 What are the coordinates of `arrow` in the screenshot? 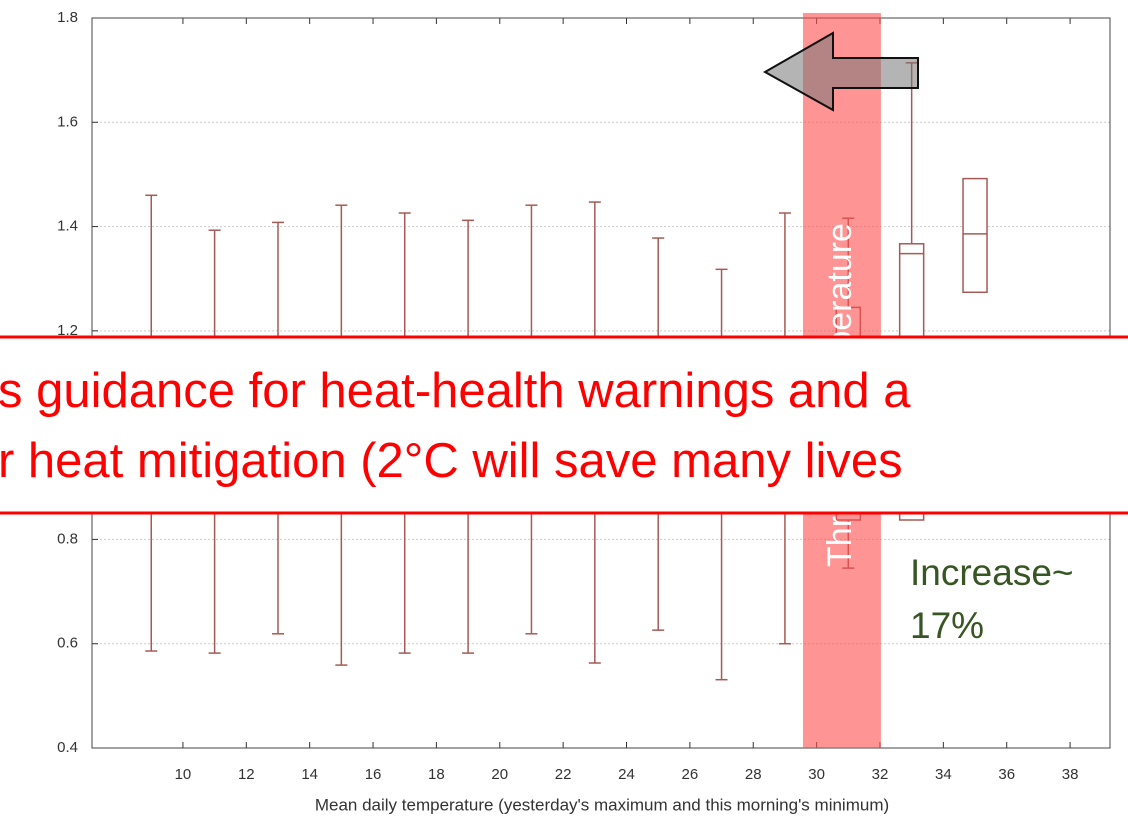 It's located at (840, 71).